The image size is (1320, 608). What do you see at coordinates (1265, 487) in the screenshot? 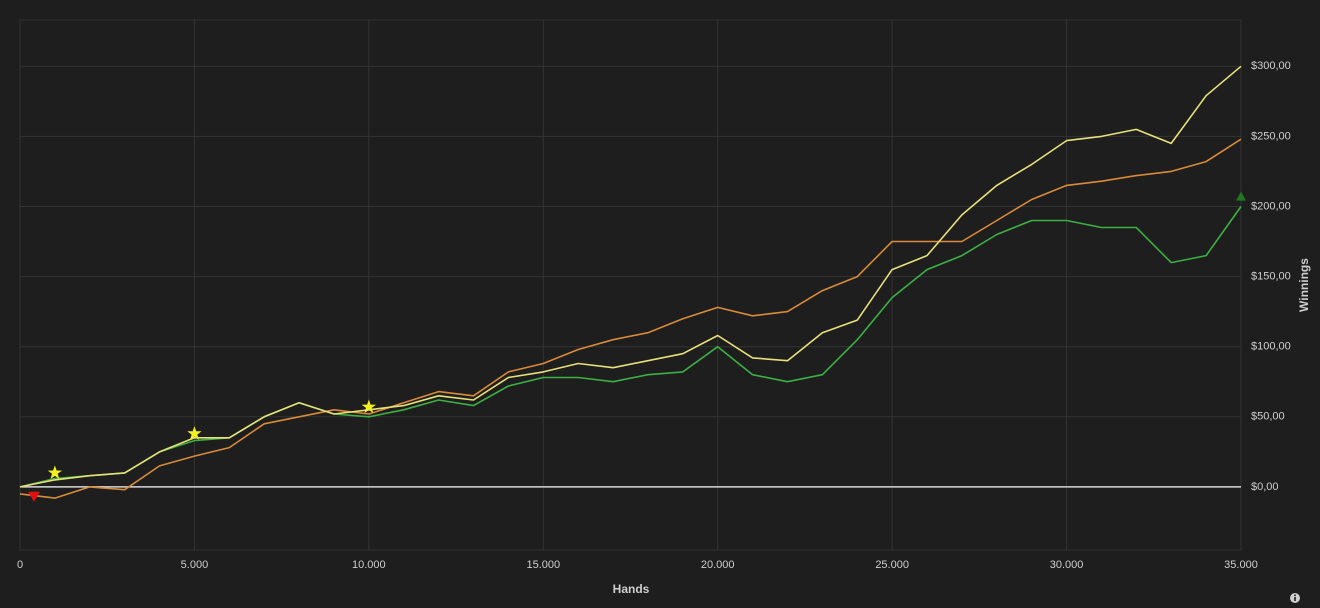
I see `y-tick-label: $0,00` at bounding box center [1265, 487].